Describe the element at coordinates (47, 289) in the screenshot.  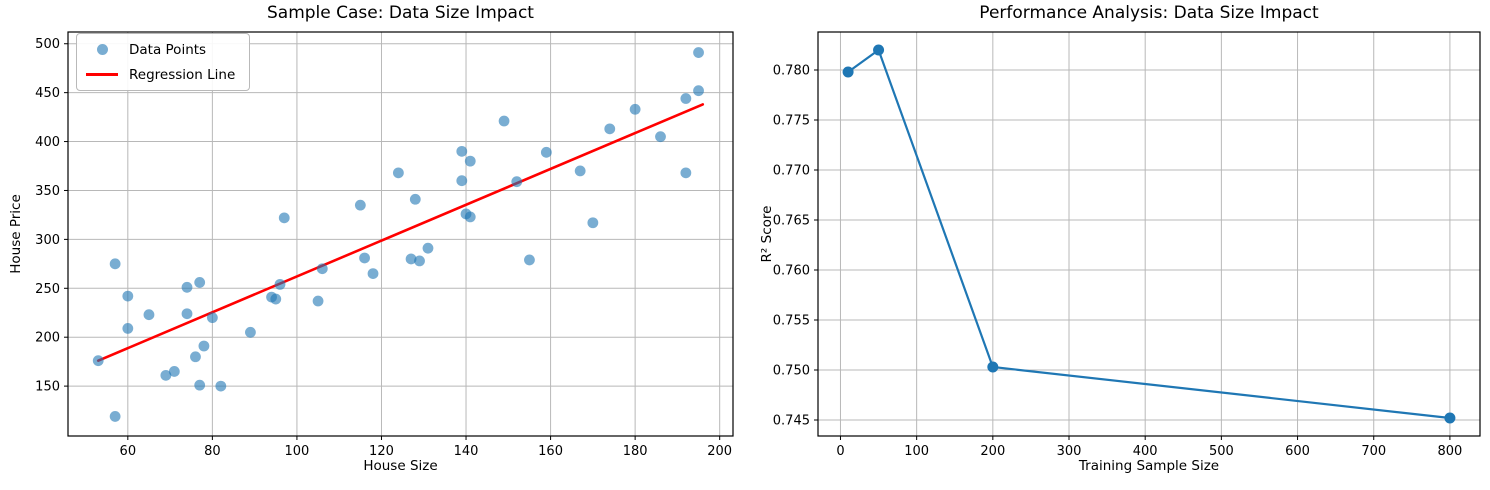
I see `y-tick-label: 250` at that location.